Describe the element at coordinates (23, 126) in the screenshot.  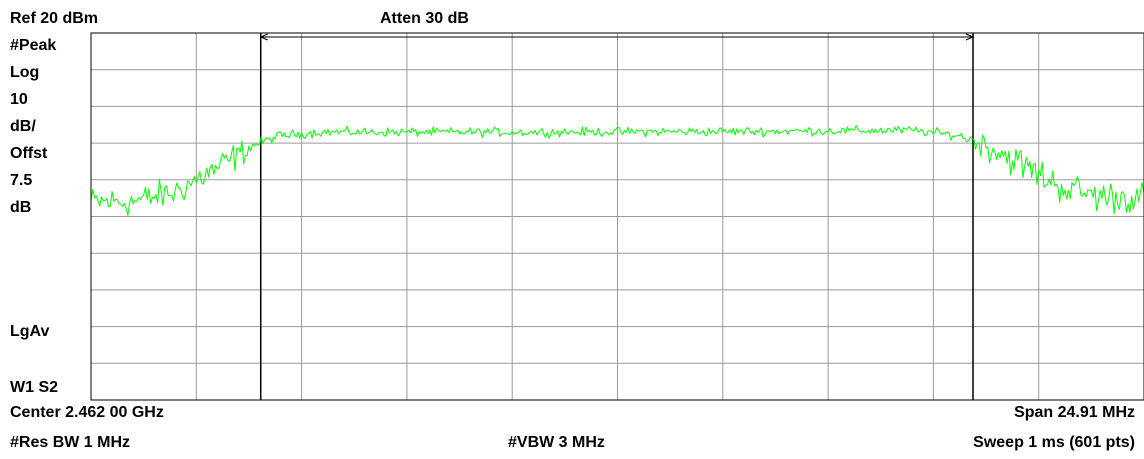
I see `scale-unit-label: dB/` at that location.